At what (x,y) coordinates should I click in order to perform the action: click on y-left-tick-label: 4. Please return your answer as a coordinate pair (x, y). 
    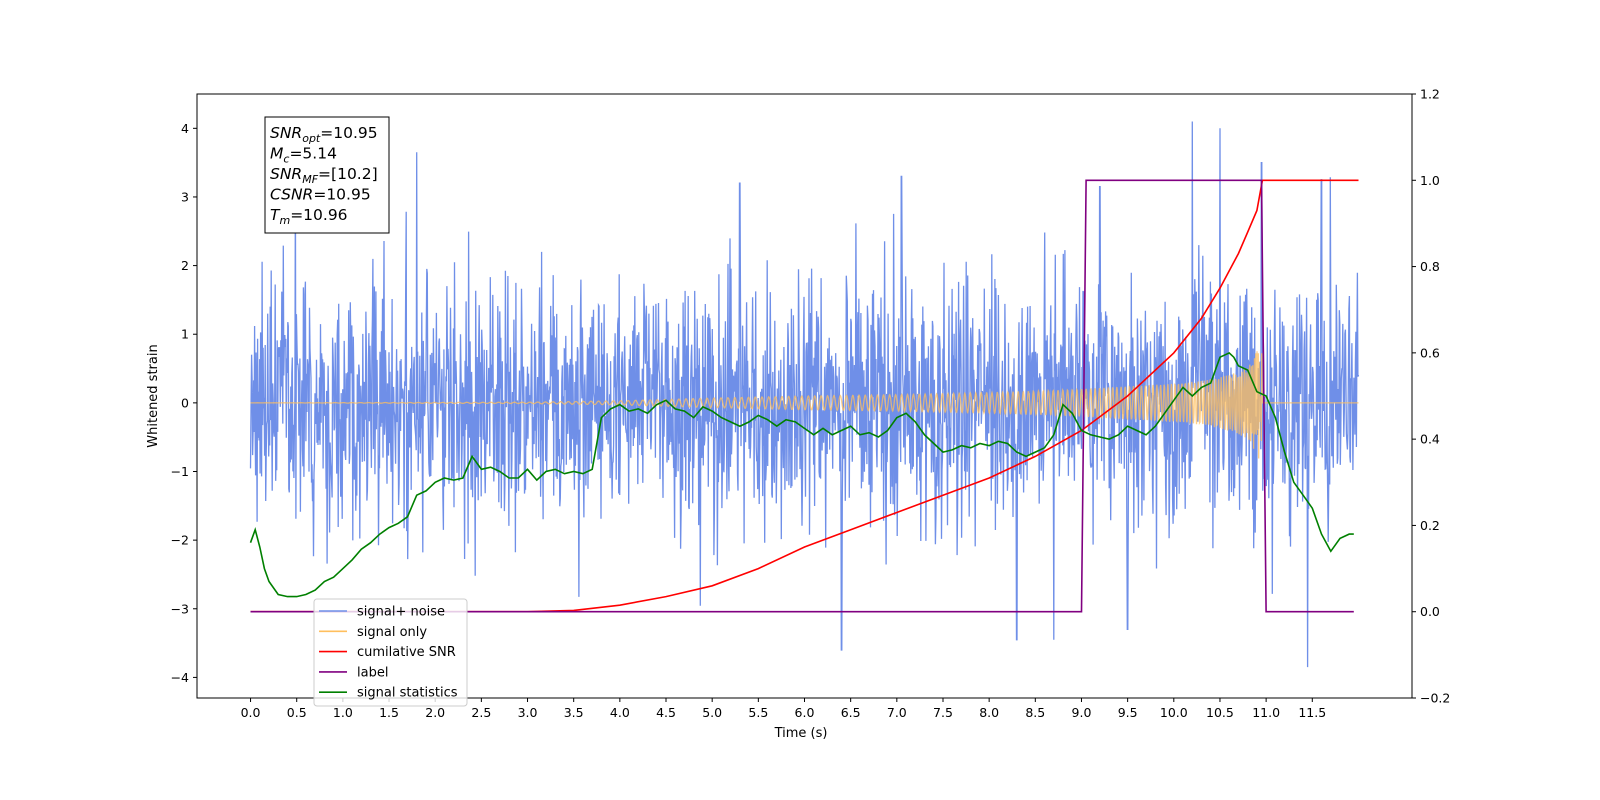
    Looking at the image, I should click on (185, 128).